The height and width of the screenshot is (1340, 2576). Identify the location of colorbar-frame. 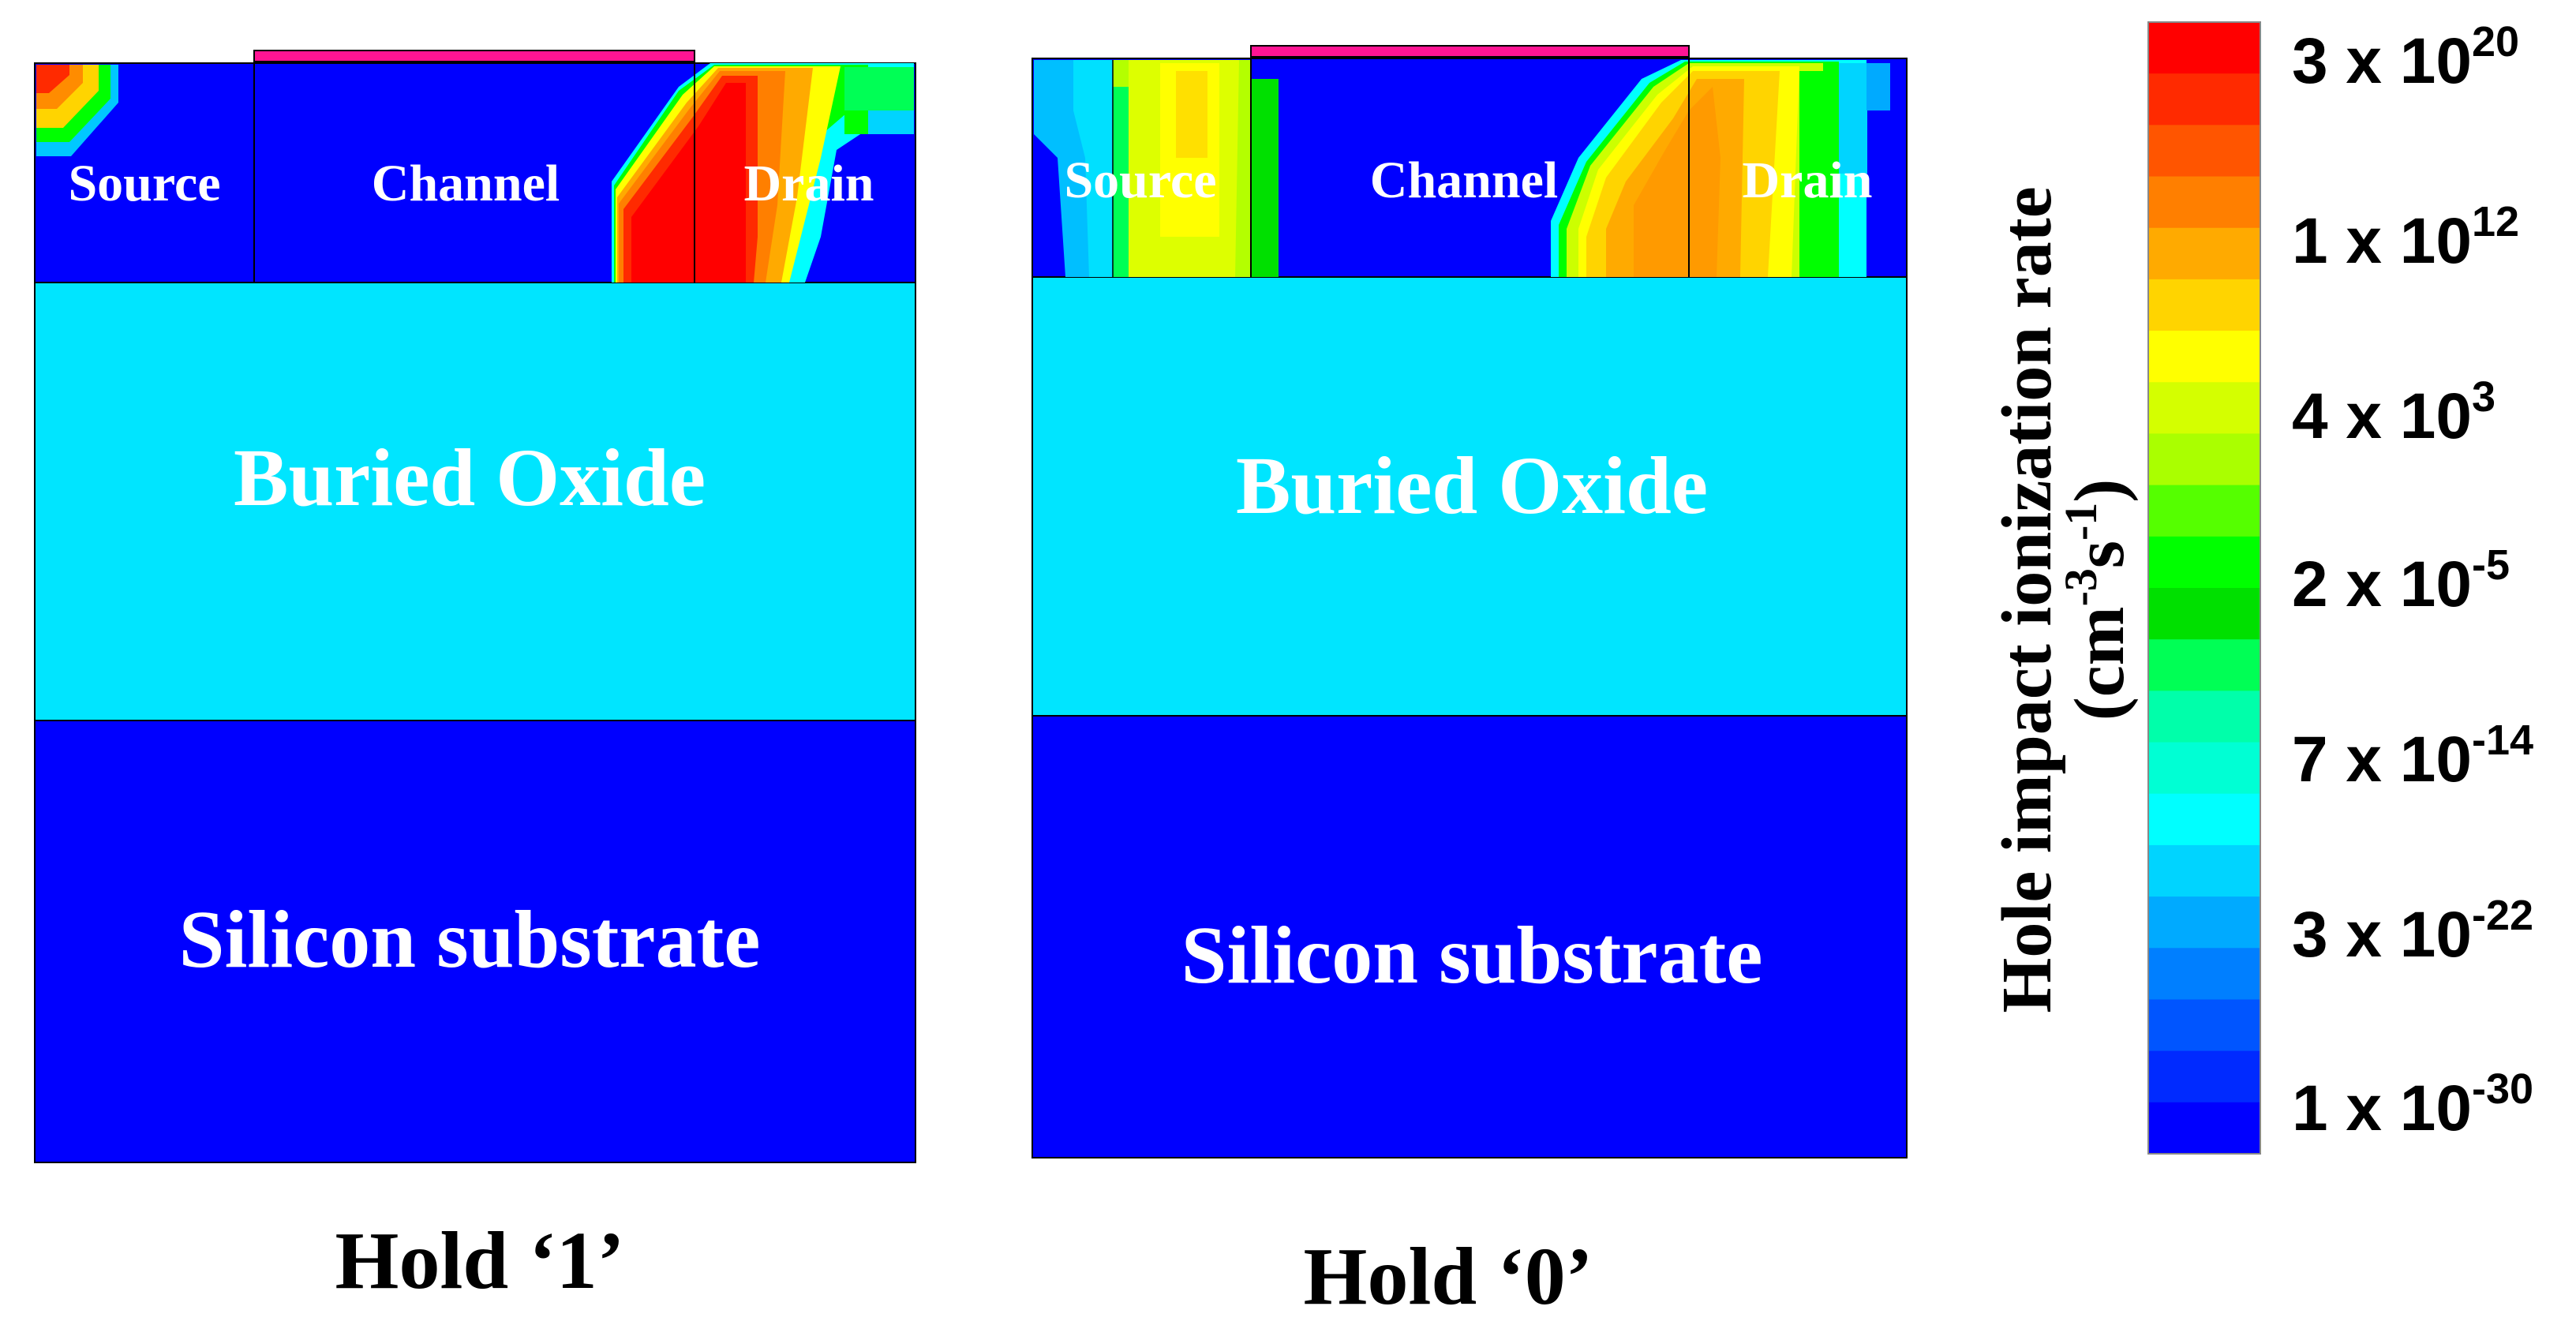
(2204, 588).